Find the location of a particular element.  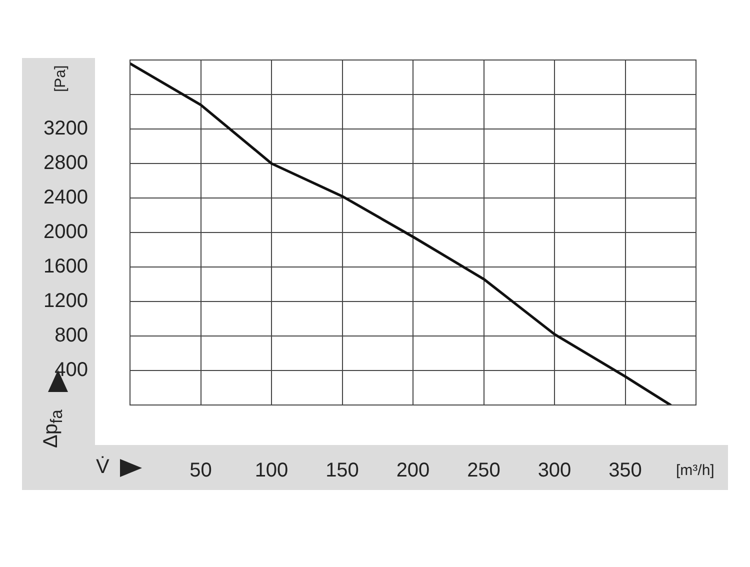

text: [m³/h] is located at coordinates (695, 470).